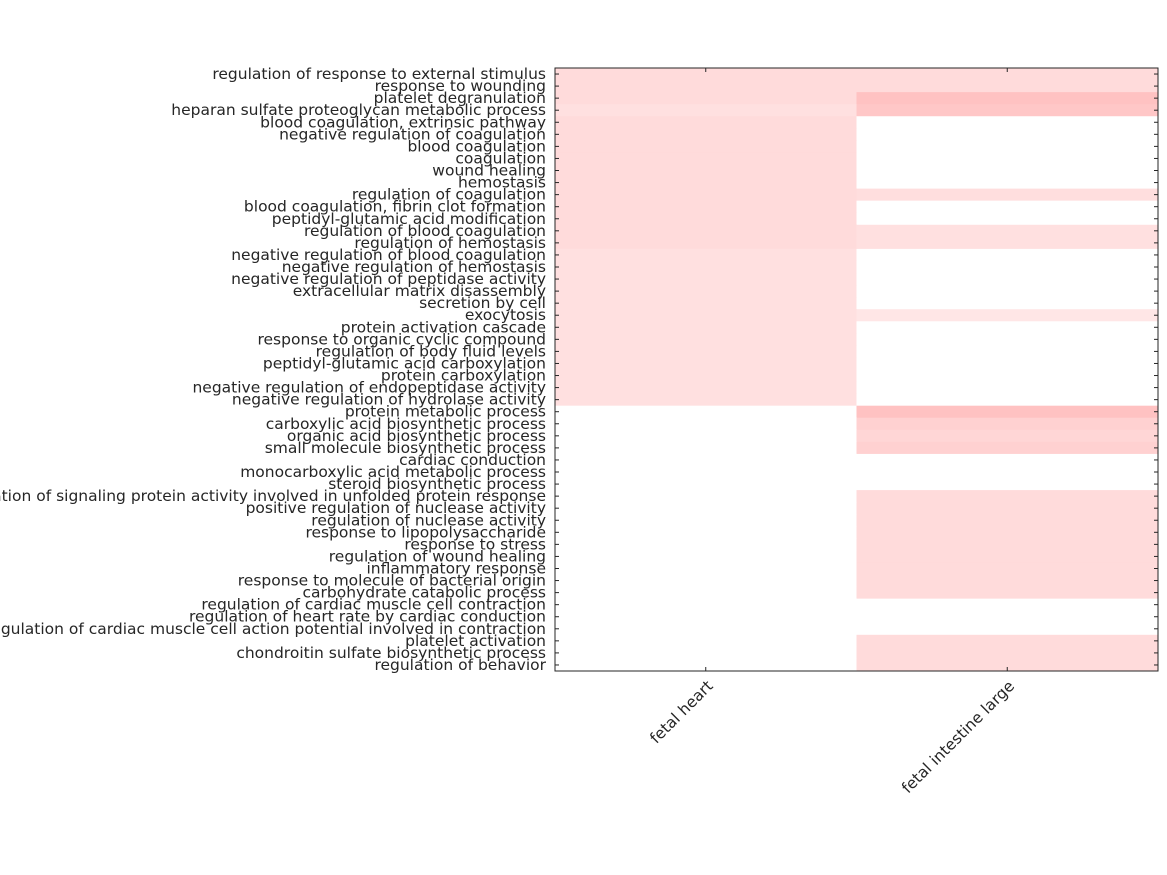  What do you see at coordinates (460, 86) in the screenshot?
I see `row-label: response to wounding` at bounding box center [460, 86].